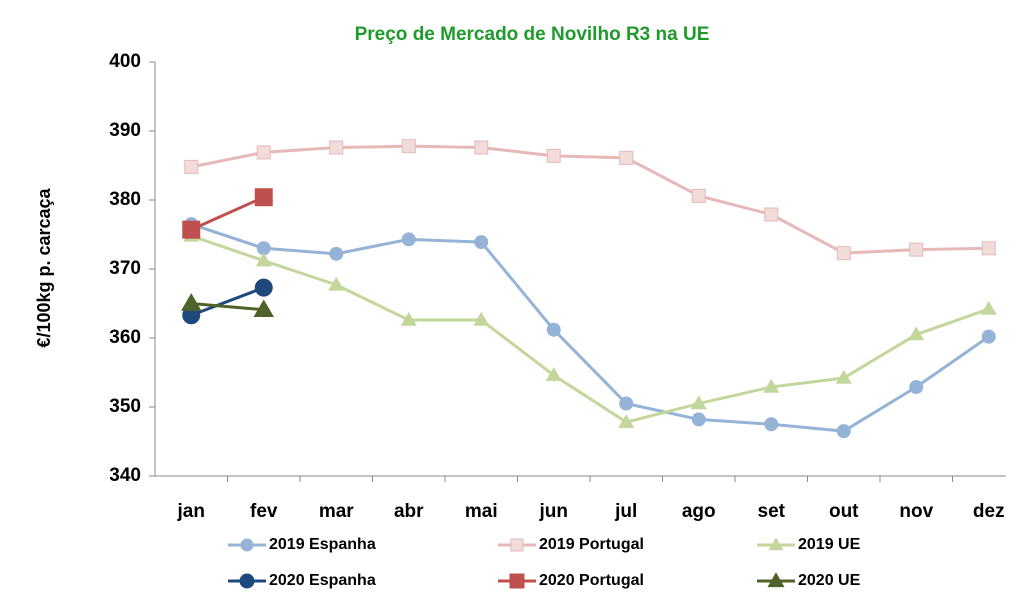  Describe the element at coordinates (772, 511) in the screenshot. I see `x-tick-label: set` at that location.